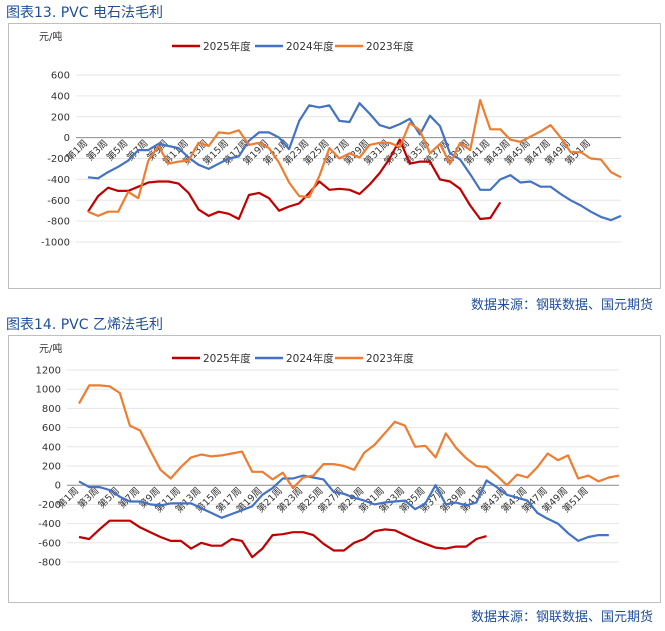  Describe the element at coordinates (48, 390) in the screenshot. I see `y-tick-label: 1000` at that location.